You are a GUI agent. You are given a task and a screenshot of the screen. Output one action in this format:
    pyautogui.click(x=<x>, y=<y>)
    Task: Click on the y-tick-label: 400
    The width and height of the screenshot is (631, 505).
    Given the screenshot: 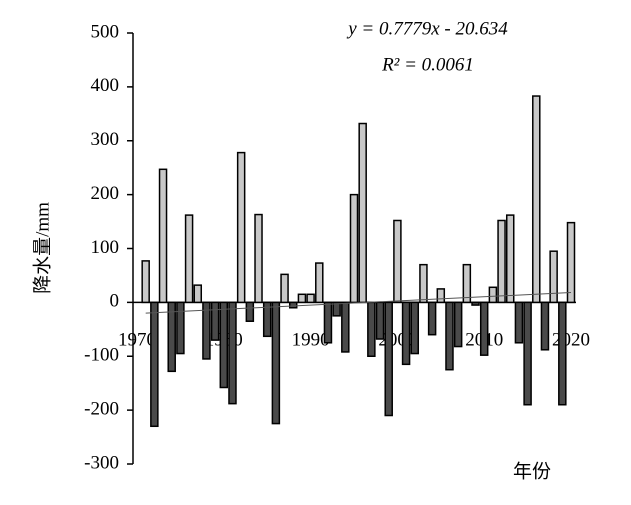 What is the action you would take?
    pyautogui.click(x=105, y=85)
    